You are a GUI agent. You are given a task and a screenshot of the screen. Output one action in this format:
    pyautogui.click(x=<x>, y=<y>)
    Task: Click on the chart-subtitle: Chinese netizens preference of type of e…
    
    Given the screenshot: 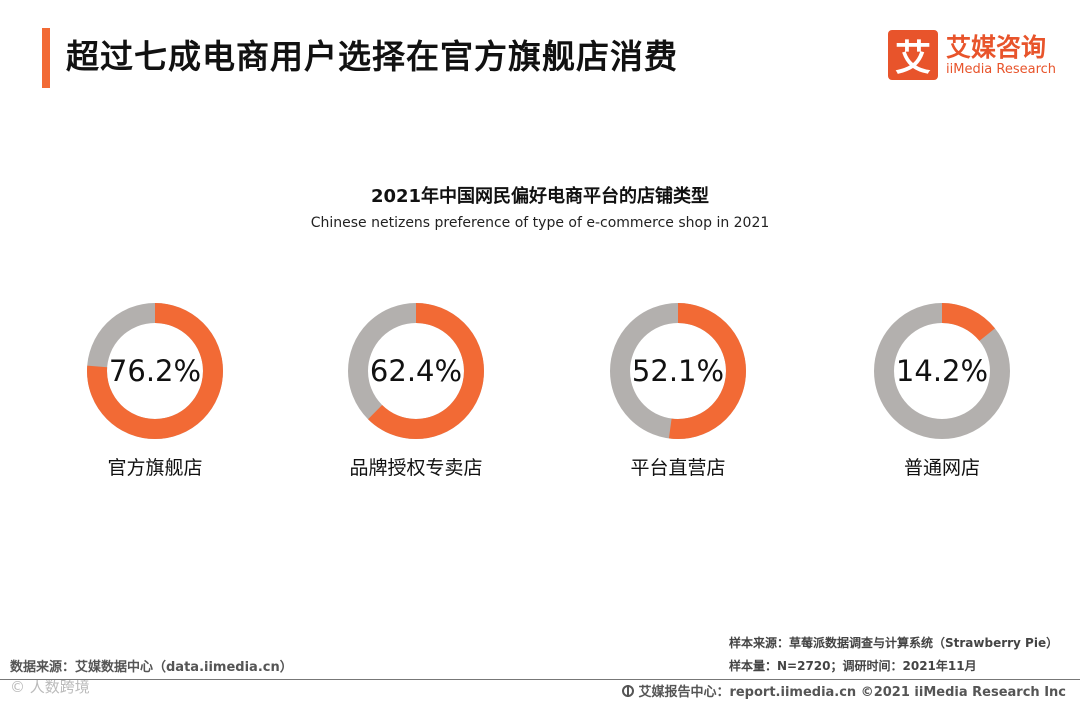 What is the action you would take?
    pyautogui.click(x=540, y=223)
    